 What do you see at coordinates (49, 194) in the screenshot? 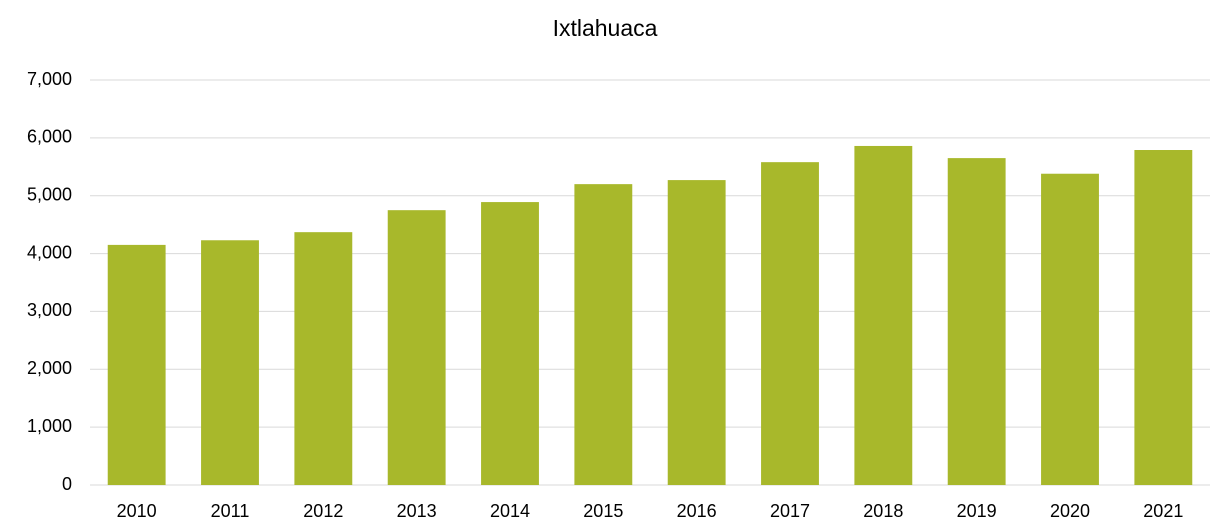
I see `y-tick-label: 5,000` at bounding box center [49, 194].